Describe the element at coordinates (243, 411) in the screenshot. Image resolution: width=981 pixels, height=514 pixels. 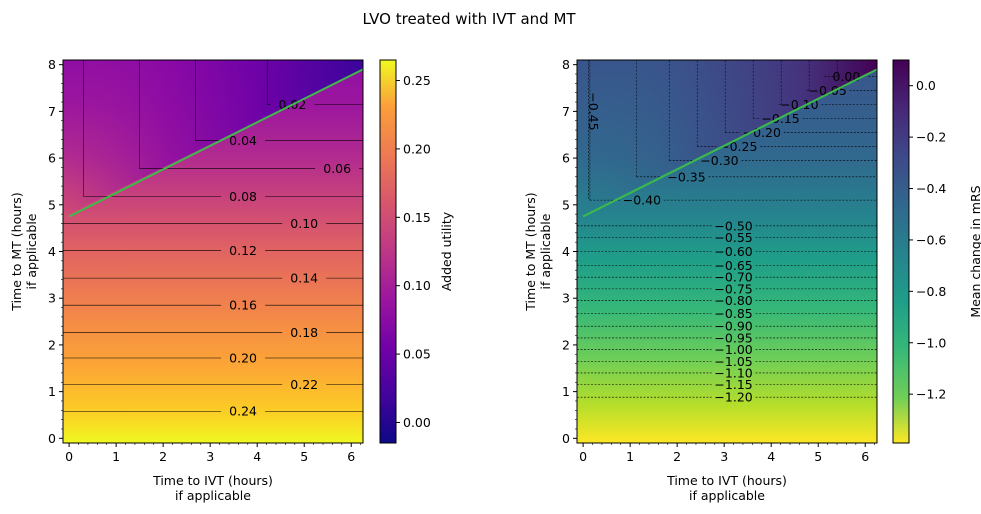
I see `contour-label: 0.24` at that location.